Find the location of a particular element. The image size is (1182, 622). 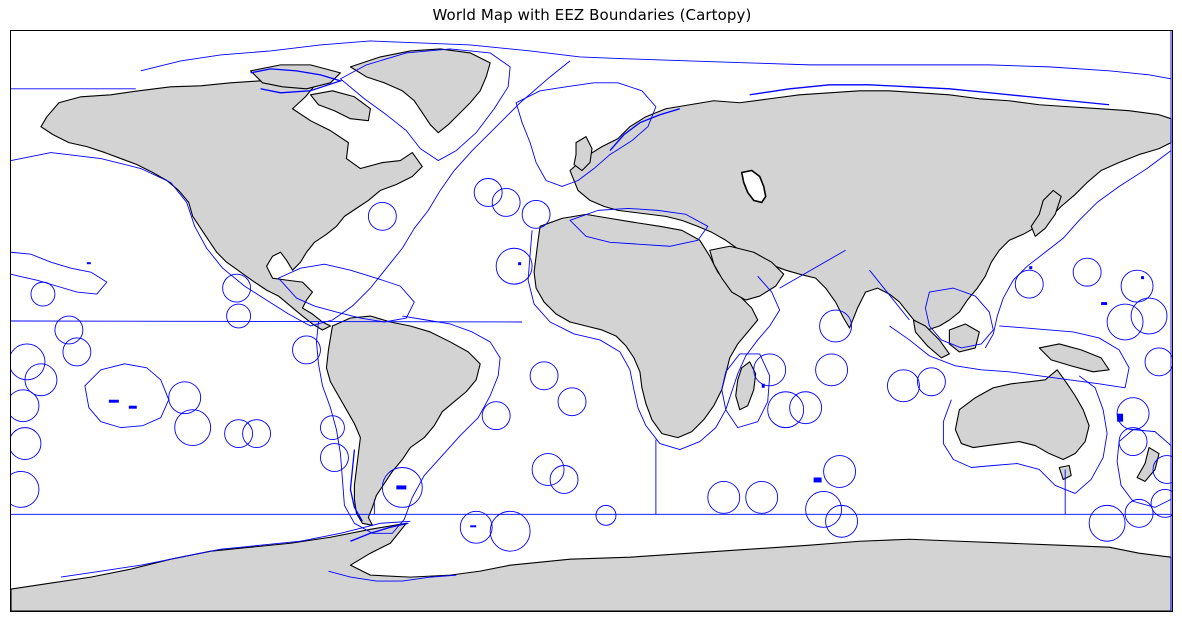

eez-pacific-east-l is located at coordinates (1162, 469).